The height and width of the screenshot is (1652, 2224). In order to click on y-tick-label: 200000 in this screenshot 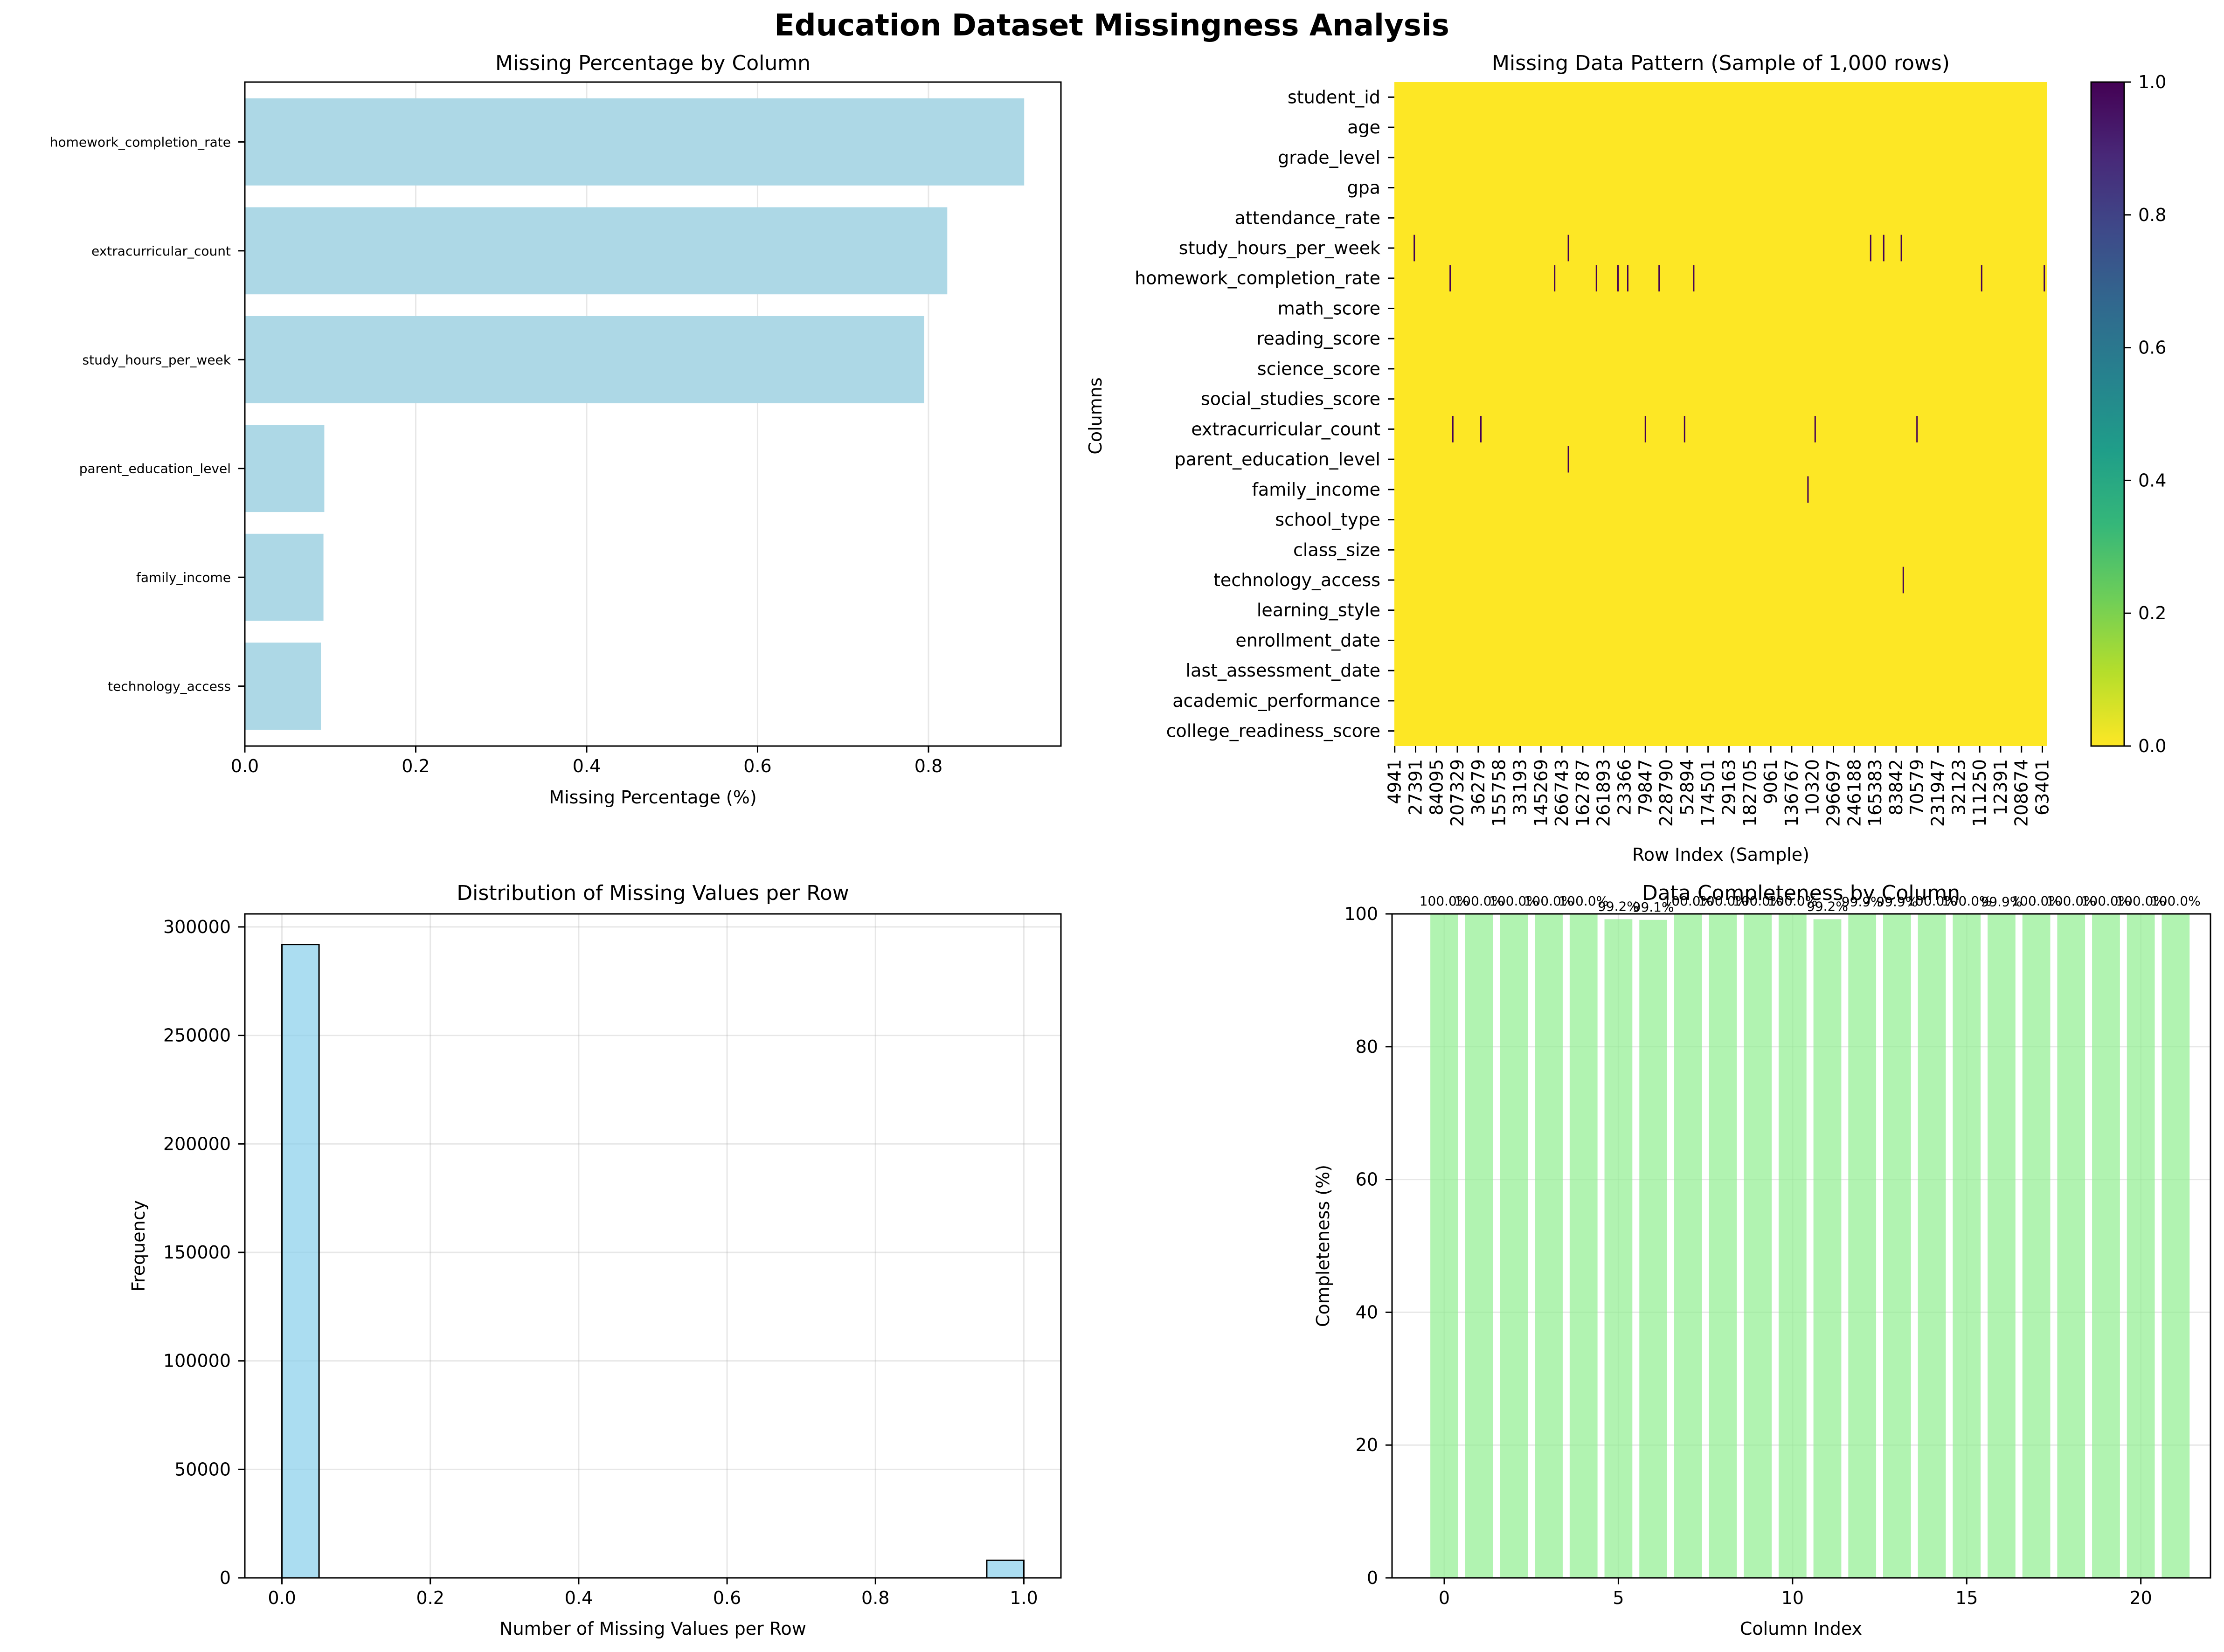, I will do `click(197, 1144)`.